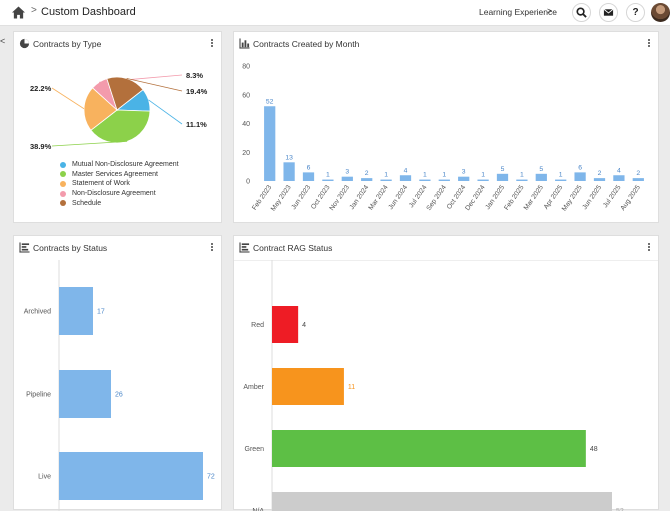 The image size is (670, 511). Describe the element at coordinates (253, 387) in the screenshot. I see `category-label: Amber` at that location.